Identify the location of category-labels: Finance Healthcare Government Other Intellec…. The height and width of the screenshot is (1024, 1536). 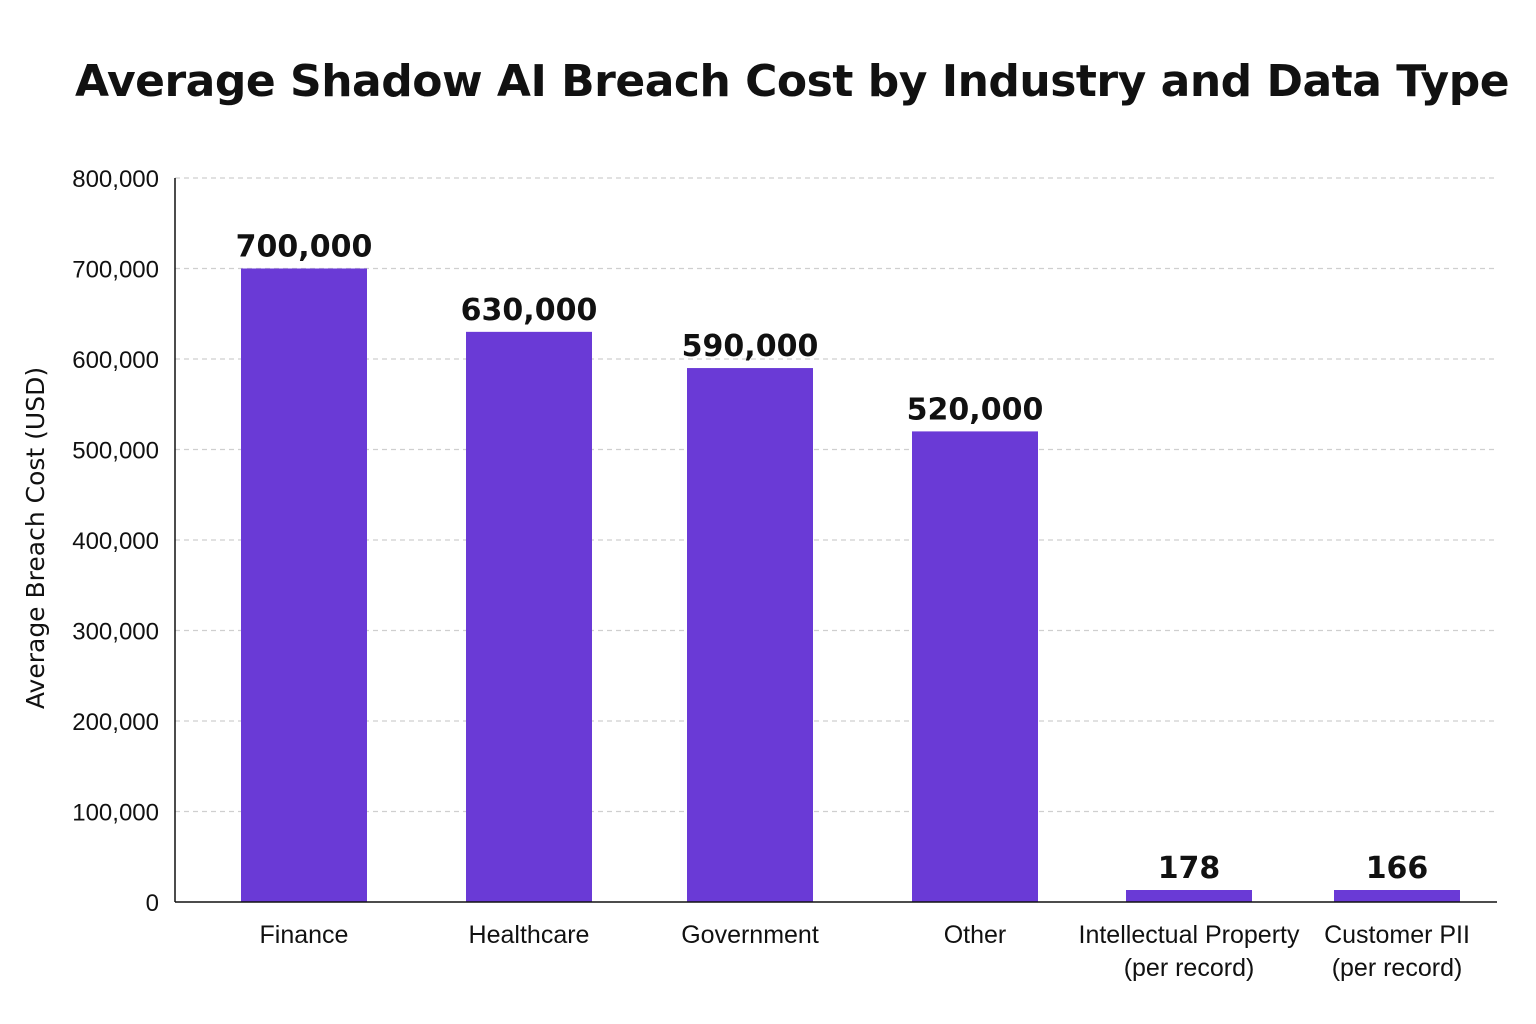
(865, 951).